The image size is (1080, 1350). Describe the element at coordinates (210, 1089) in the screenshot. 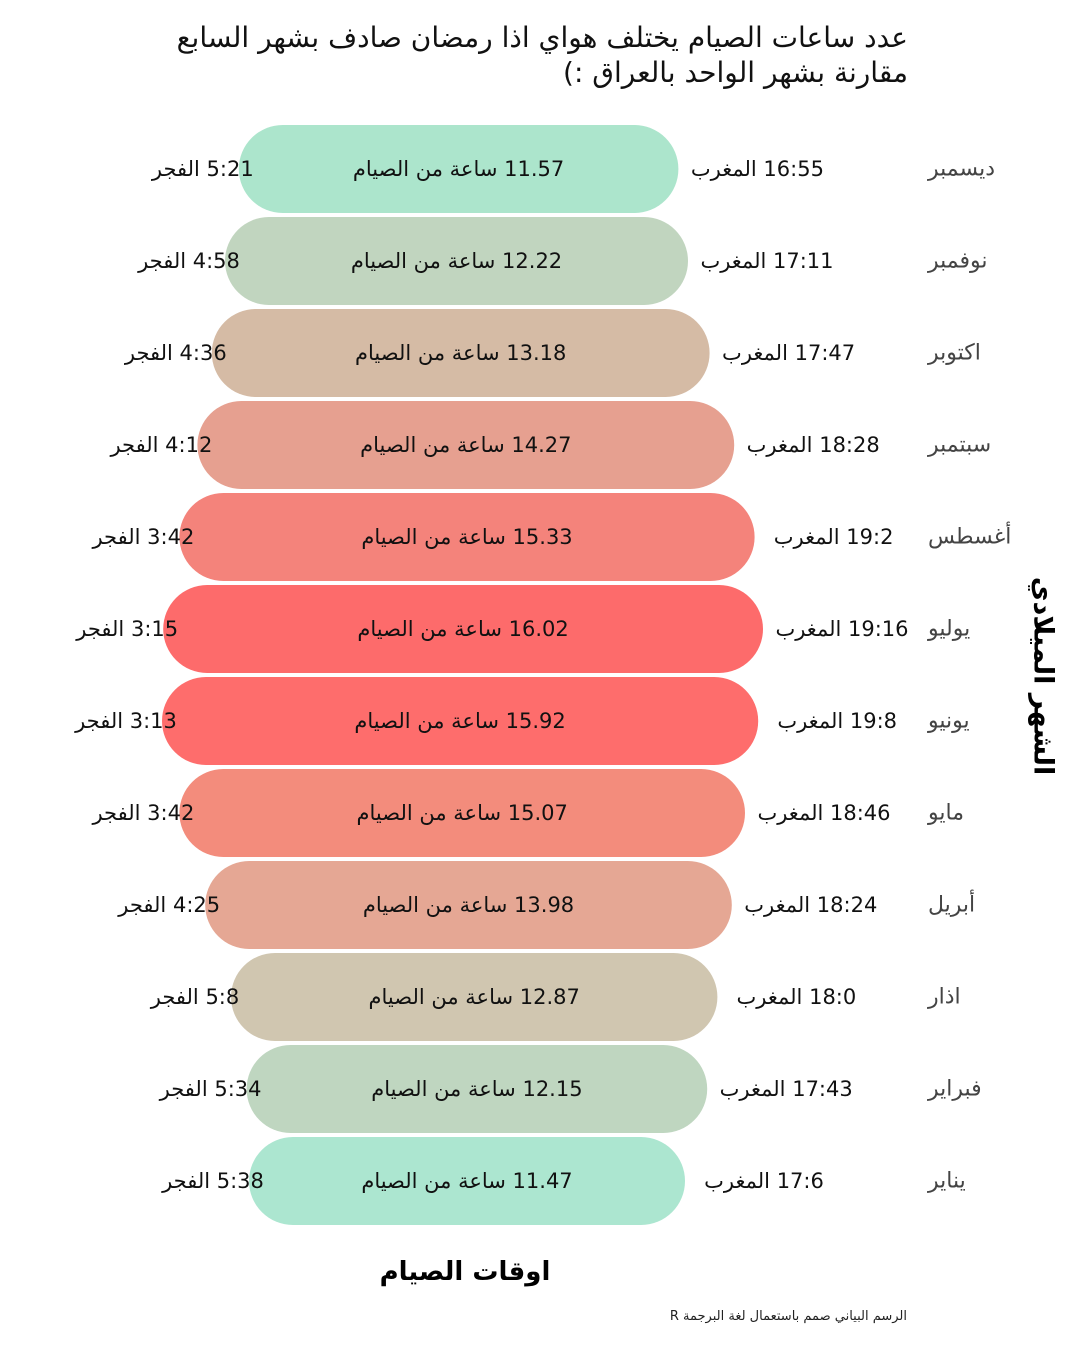

I see `fajr-time-label: 5:34 الفجر` at that location.